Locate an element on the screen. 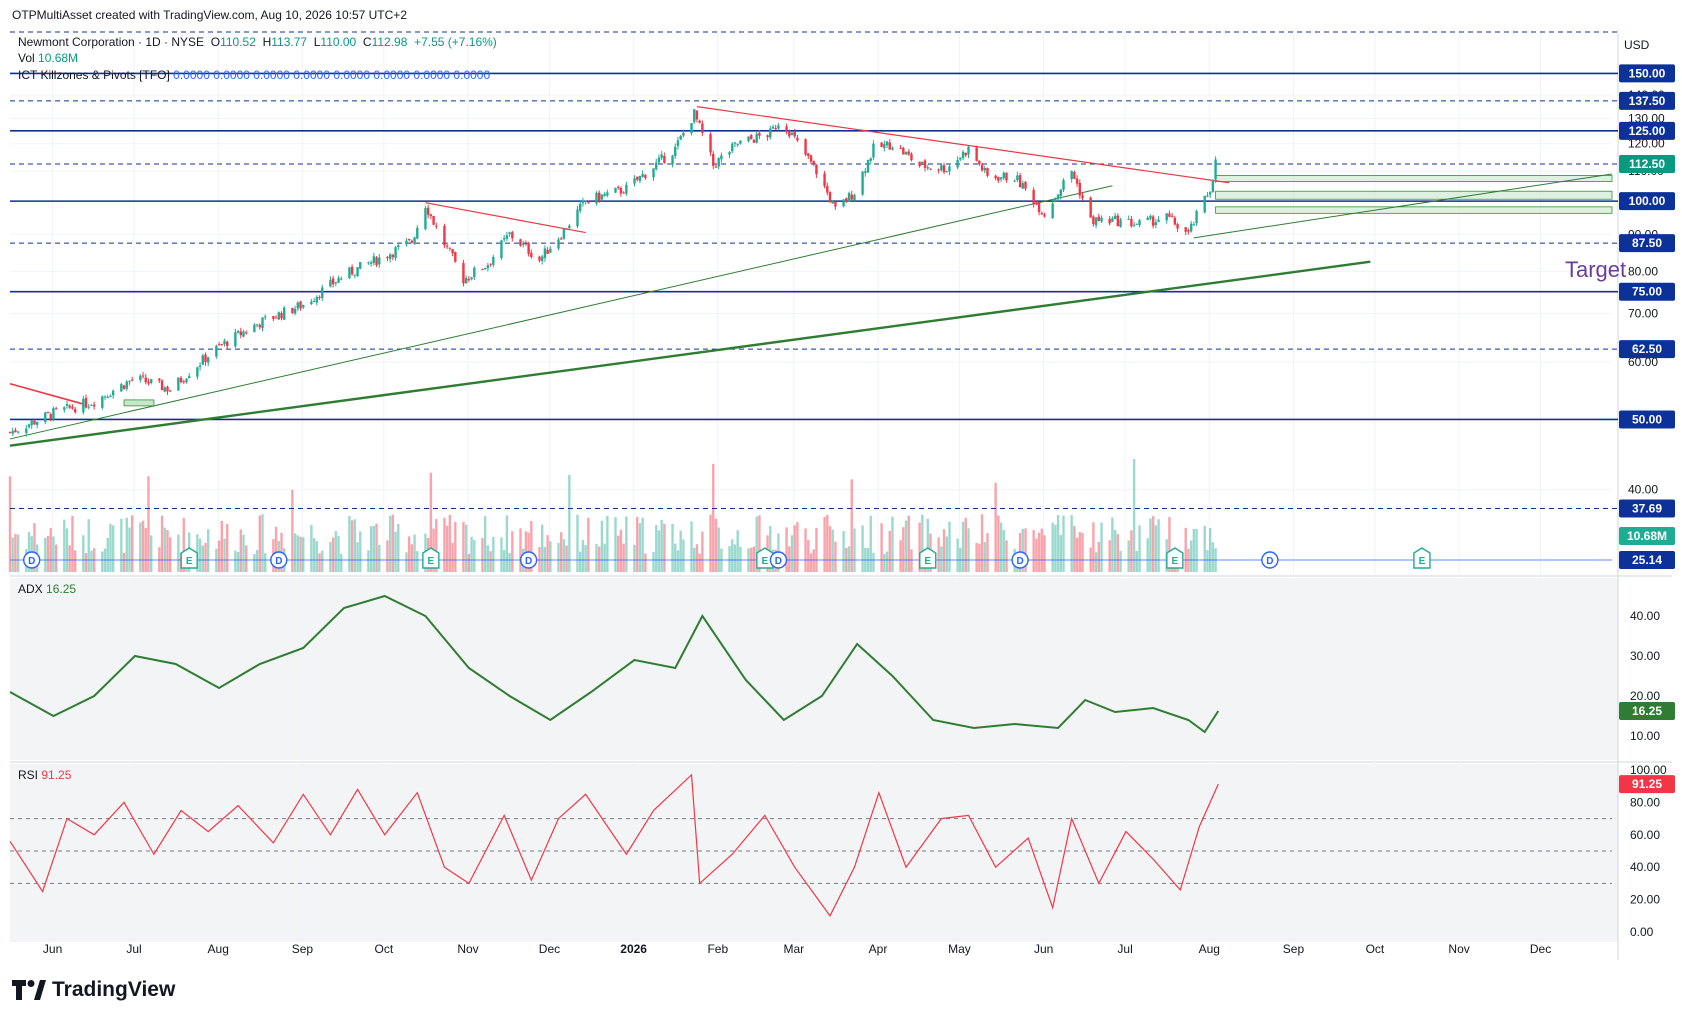 The height and width of the screenshot is (1018, 1682). currency-label: USD is located at coordinates (1637, 45).